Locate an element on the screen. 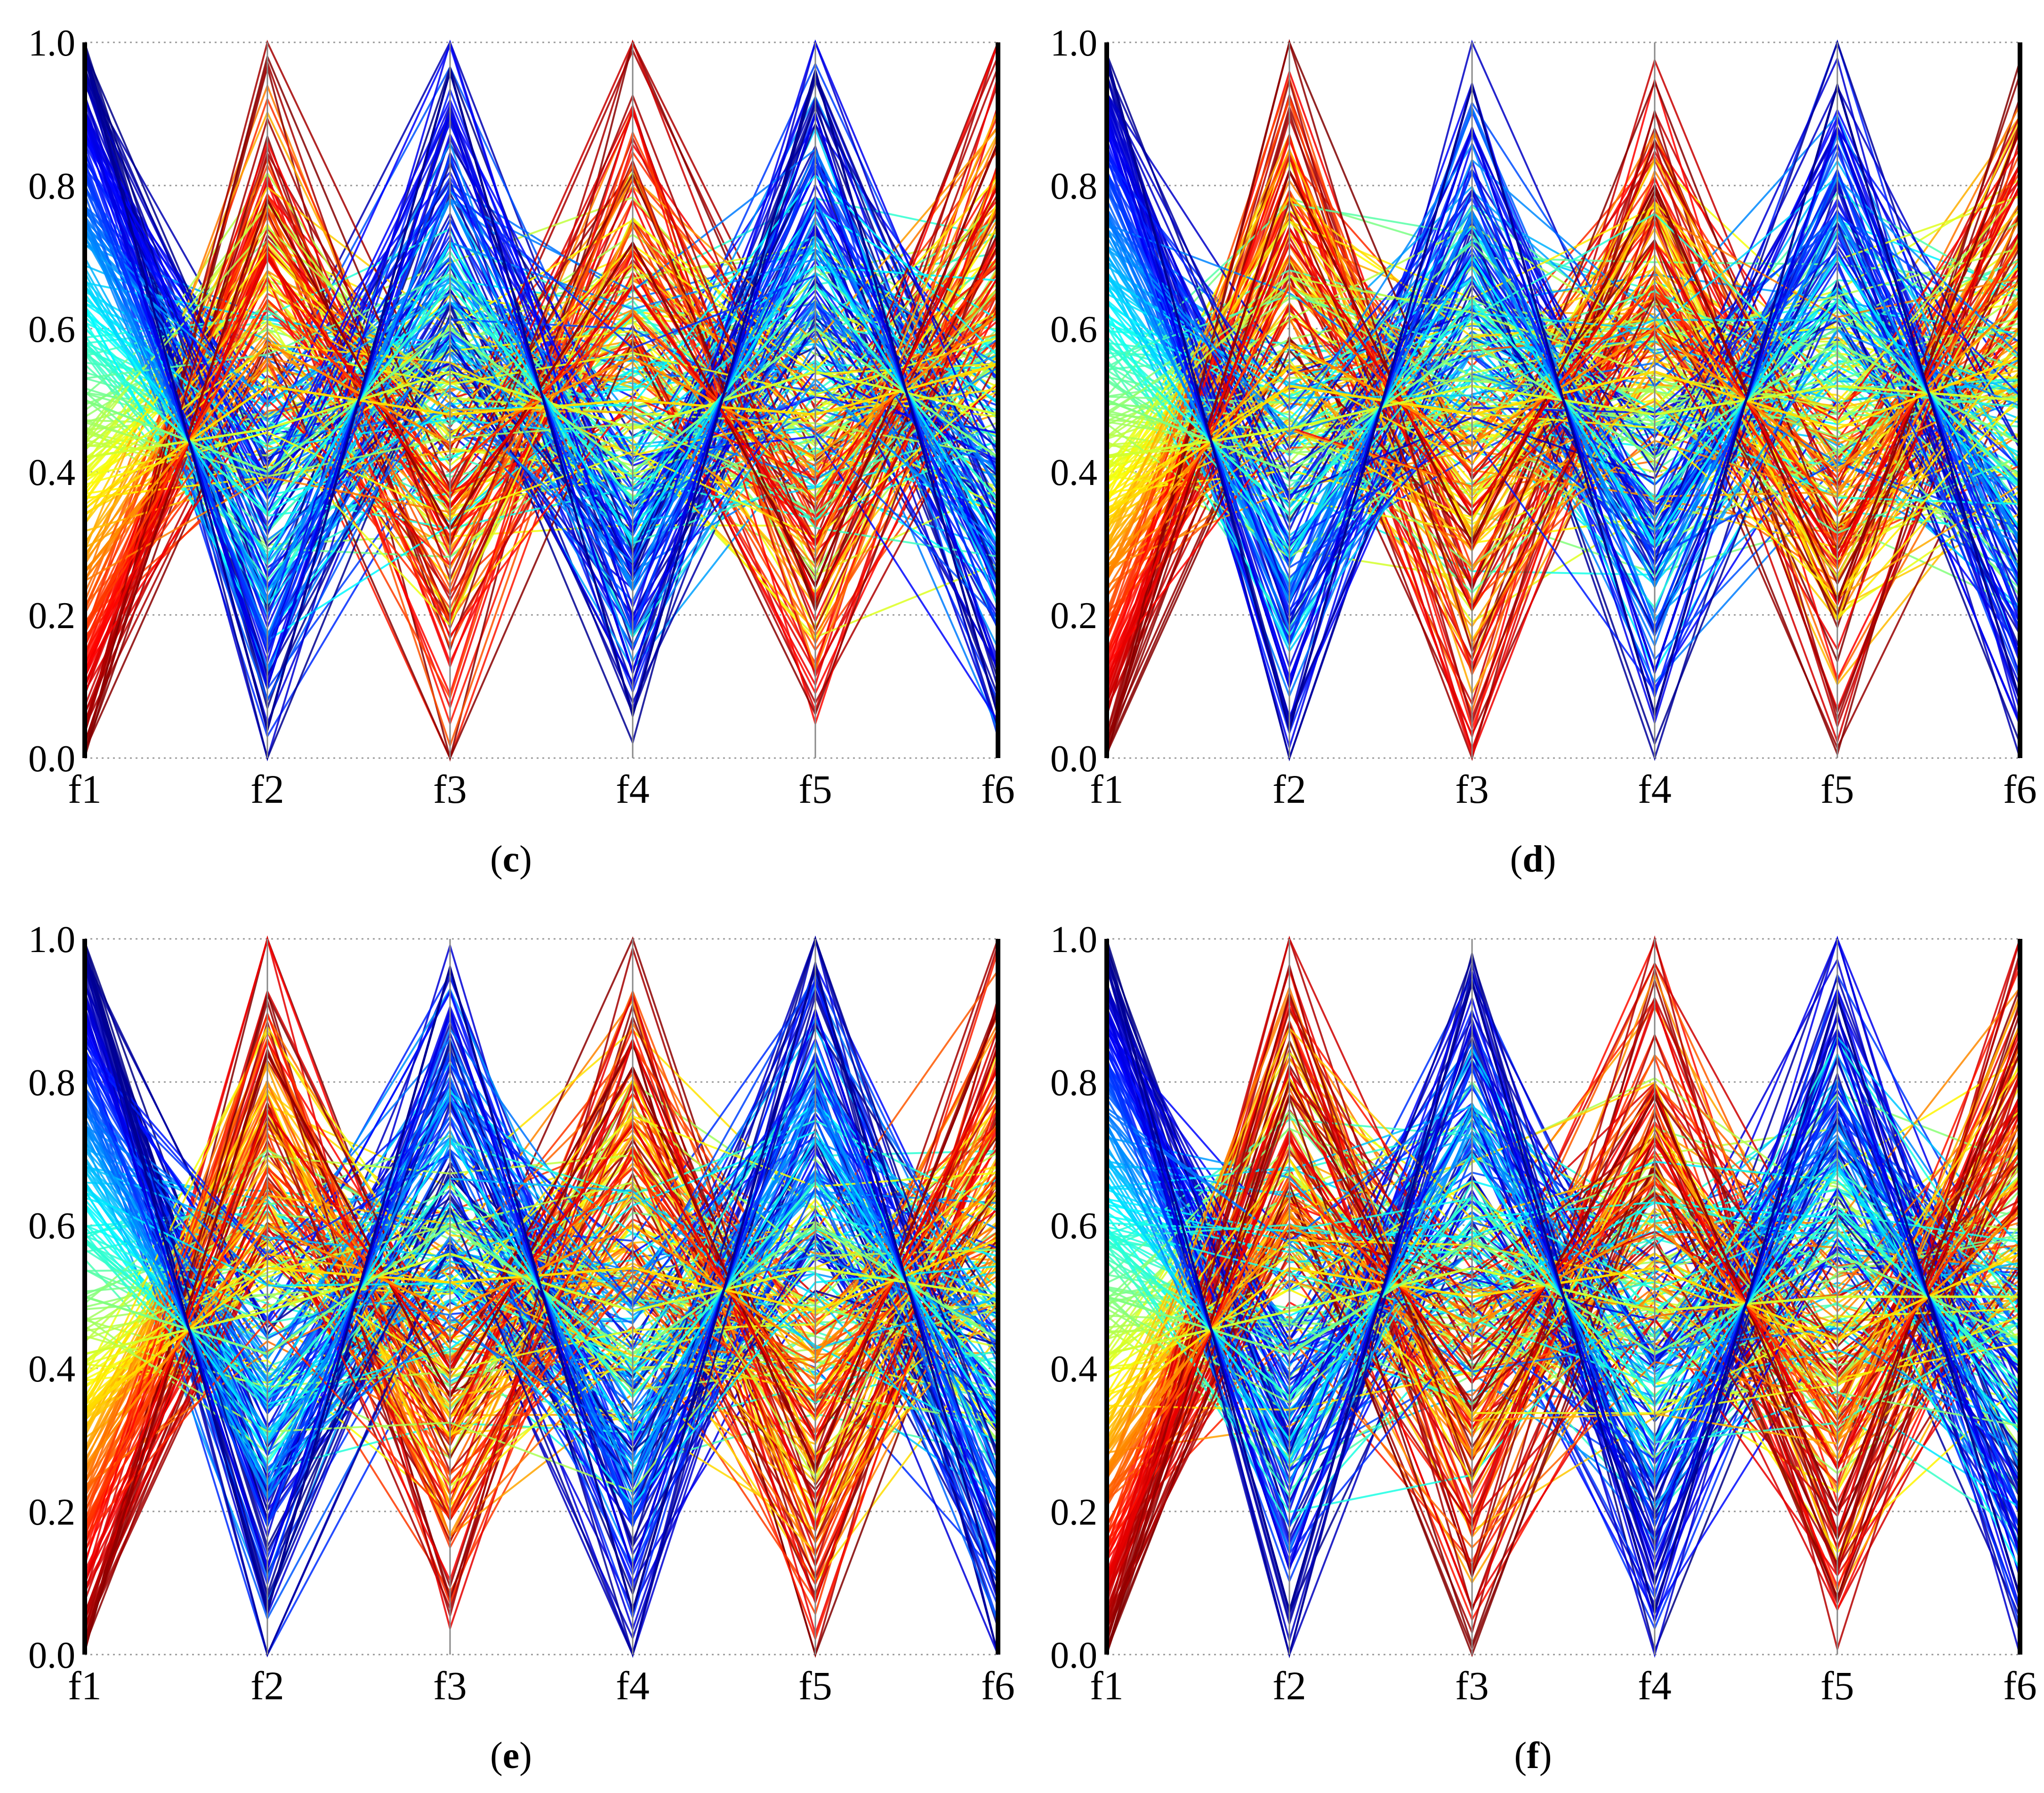 The width and height of the screenshot is (2044, 1793). panel-caption-f: (f) is located at coordinates (1533, 1756).